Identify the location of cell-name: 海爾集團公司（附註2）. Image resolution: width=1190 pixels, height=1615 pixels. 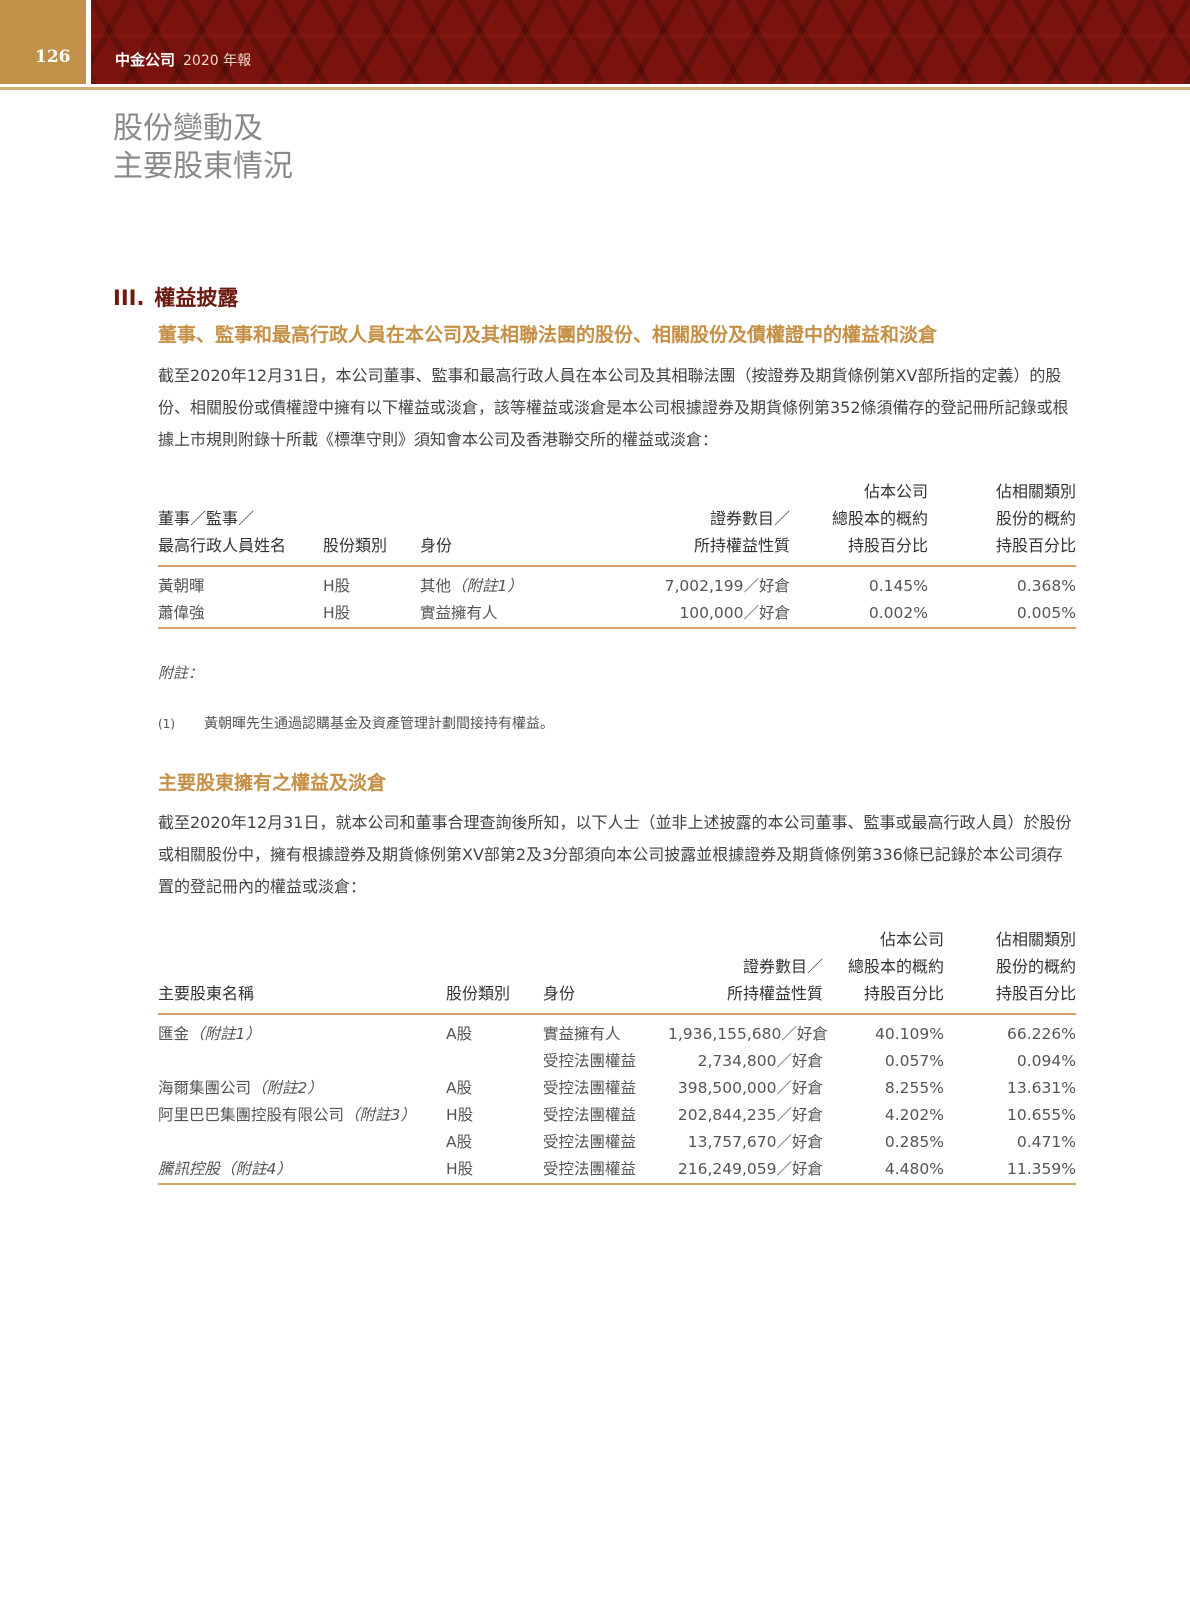
(302, 1088).